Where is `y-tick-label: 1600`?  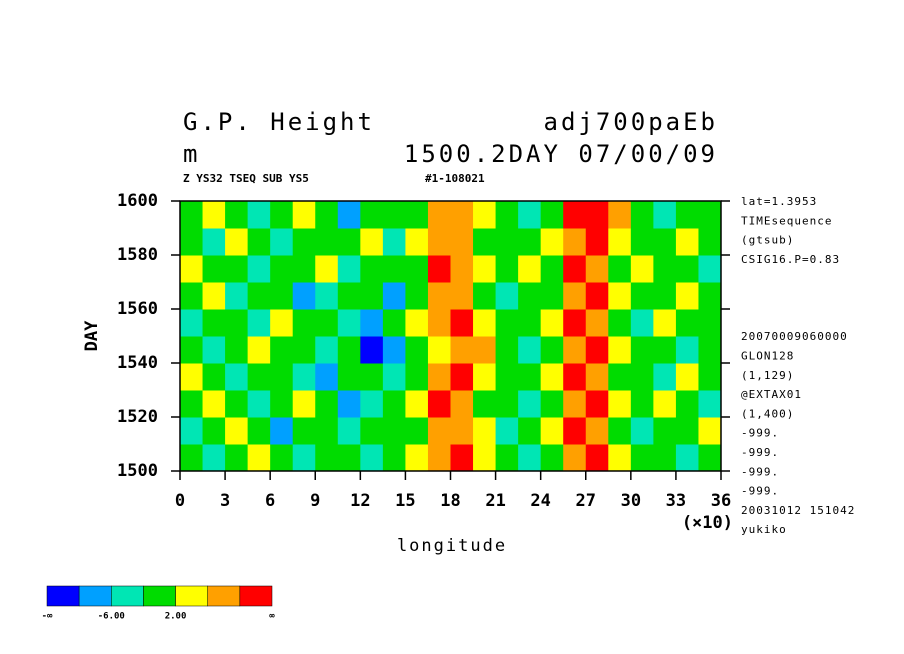 y-tick-label: 1600 is located at coordinates (137, 201).